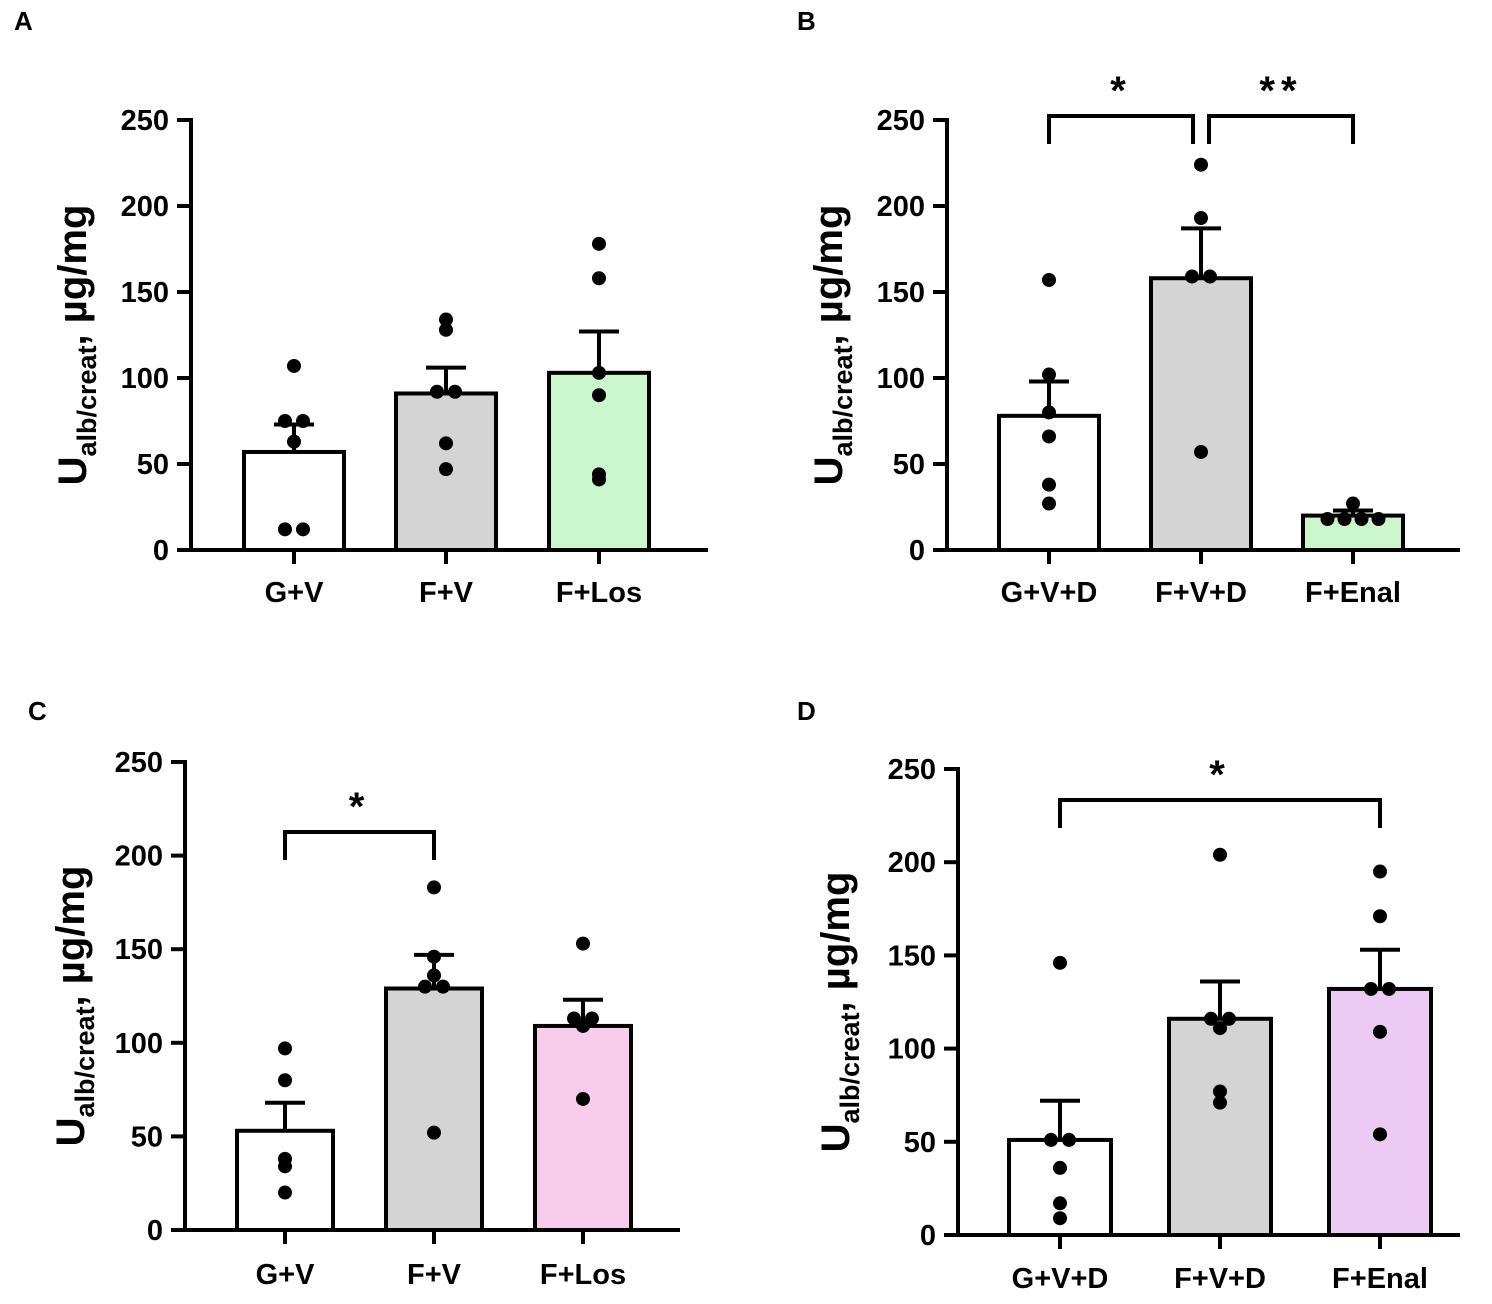 This screenshot has width=1492, height=1304. What do you see at coordinates (434, 1109) in the screenshot?
I see `pc-bar-f-v` at bounding box center [434, 1109].